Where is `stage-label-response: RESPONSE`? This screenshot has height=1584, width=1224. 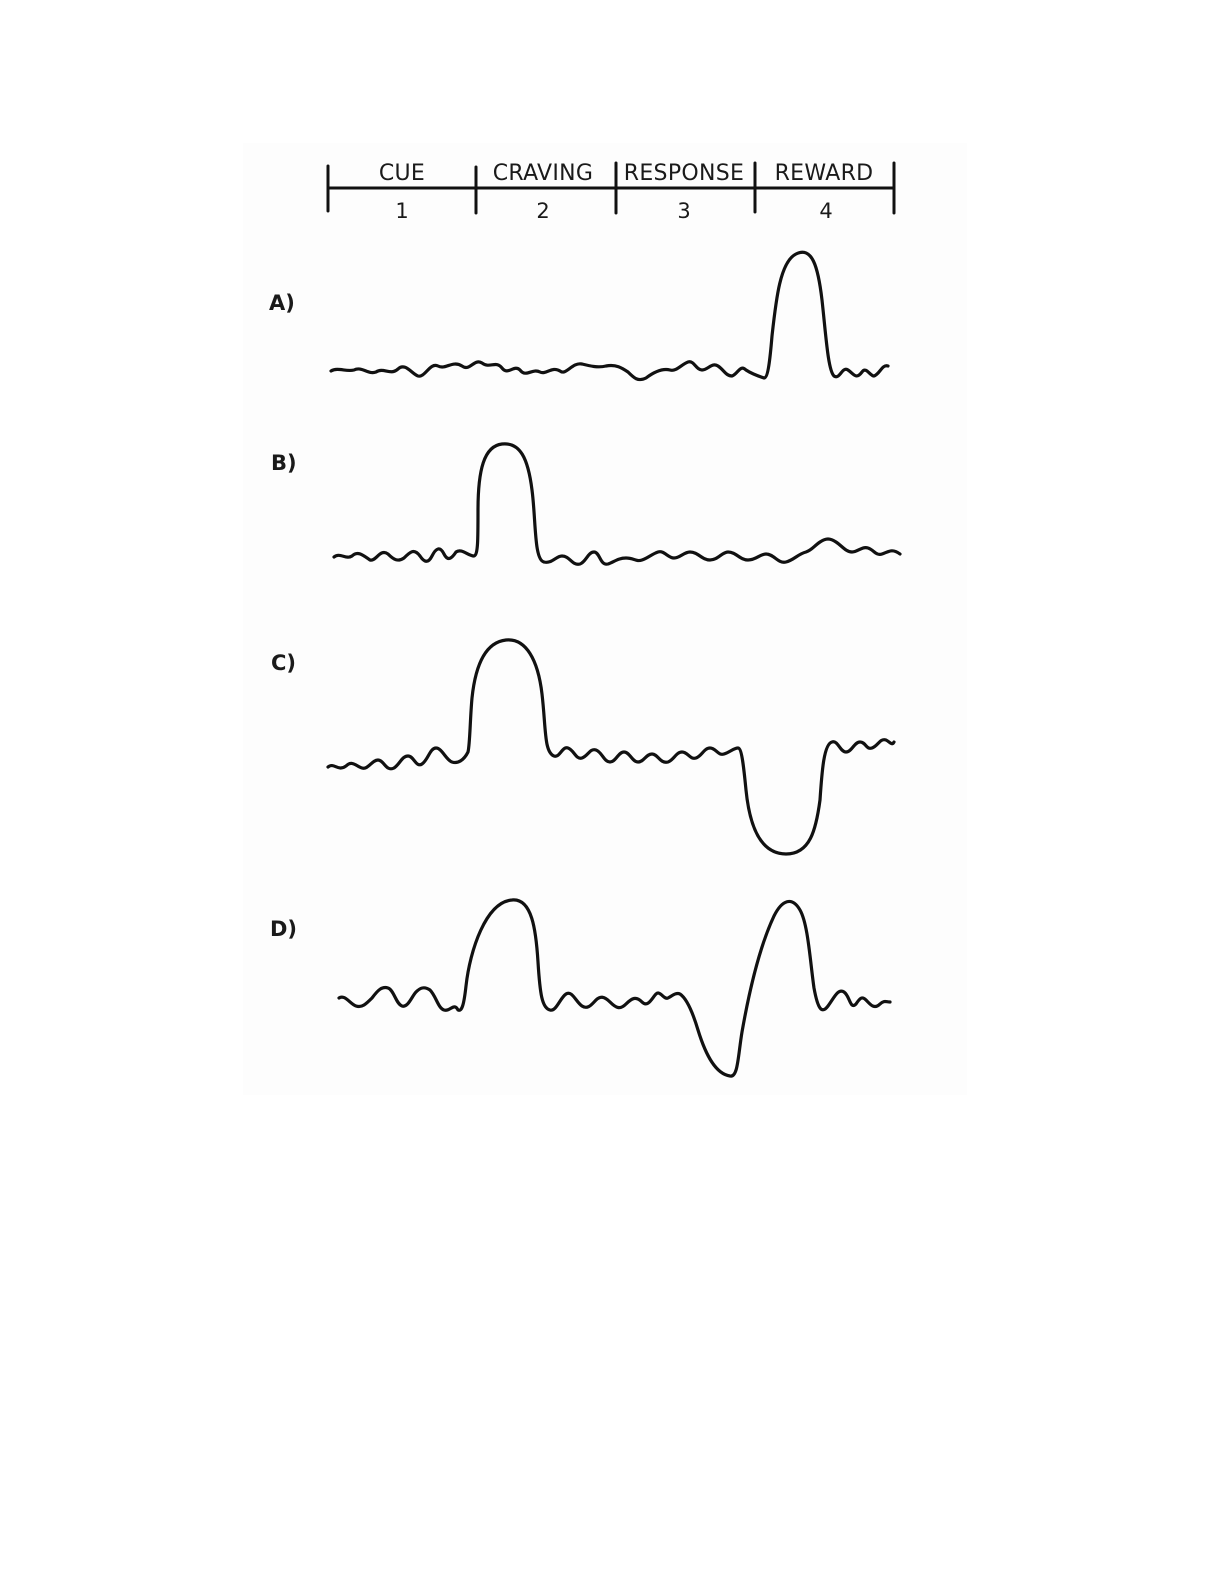
stage-label-response: RESPONSE is located at coordinates (684, 173).